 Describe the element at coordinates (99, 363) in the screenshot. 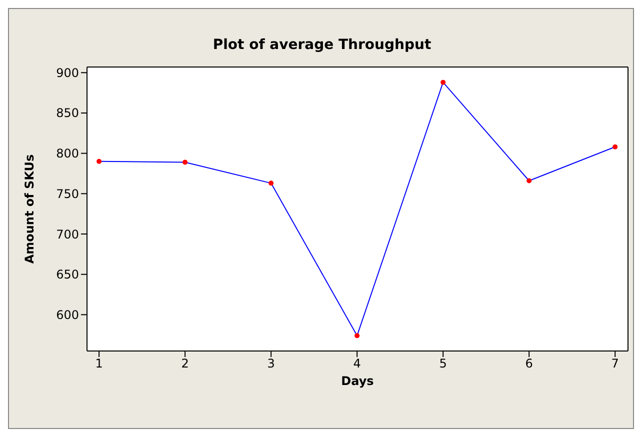

I see `x-tick-label: 1` at that location.